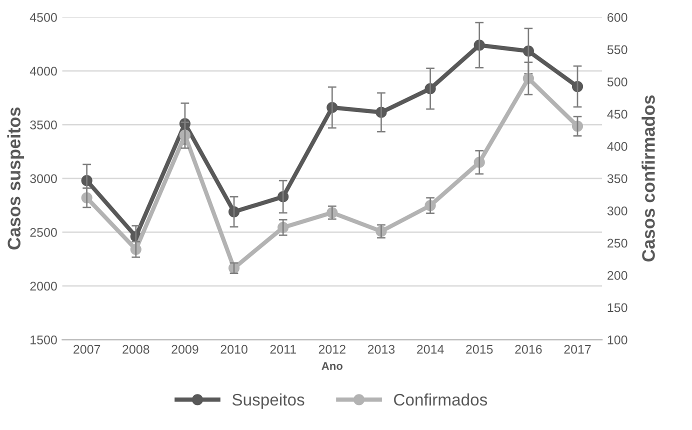 The height and width of the screenshot is (430, 692). I want to click on x-tick-label: 2014, so click(430, 349).